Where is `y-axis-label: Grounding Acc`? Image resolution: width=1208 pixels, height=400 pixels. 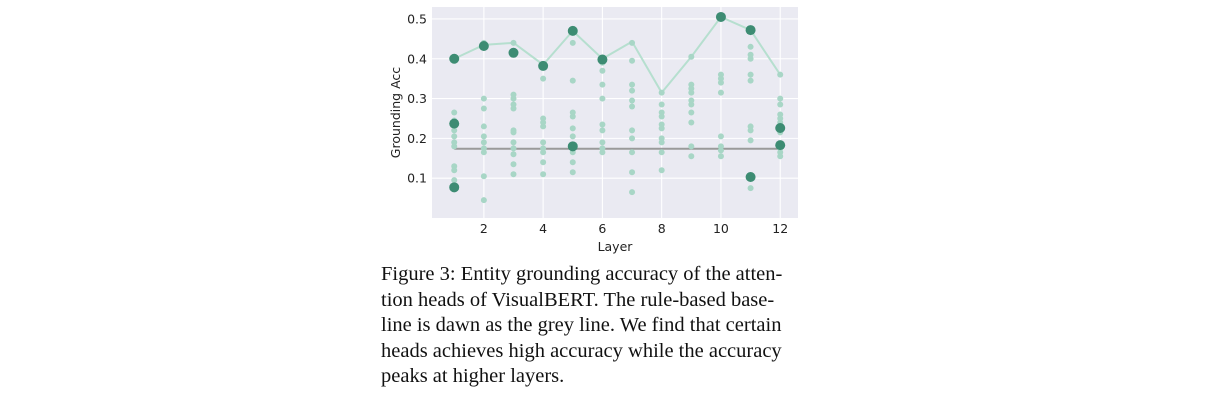 y-axis-label: Grounding Acc is located at coordinates (395, 112).